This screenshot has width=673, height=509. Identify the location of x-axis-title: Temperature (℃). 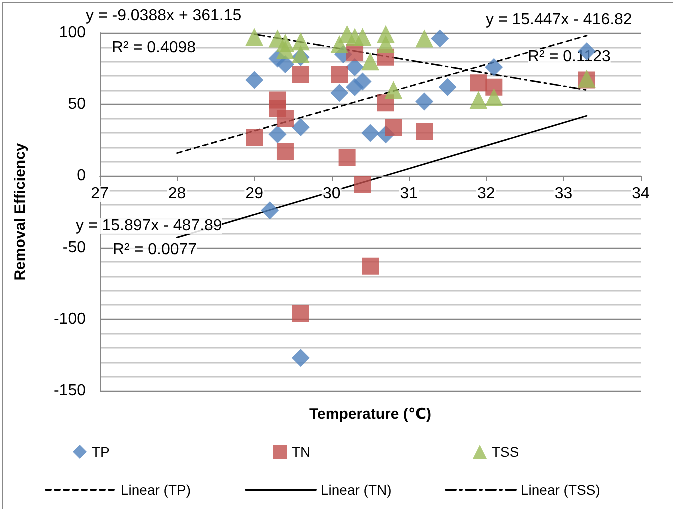
(370, 414).